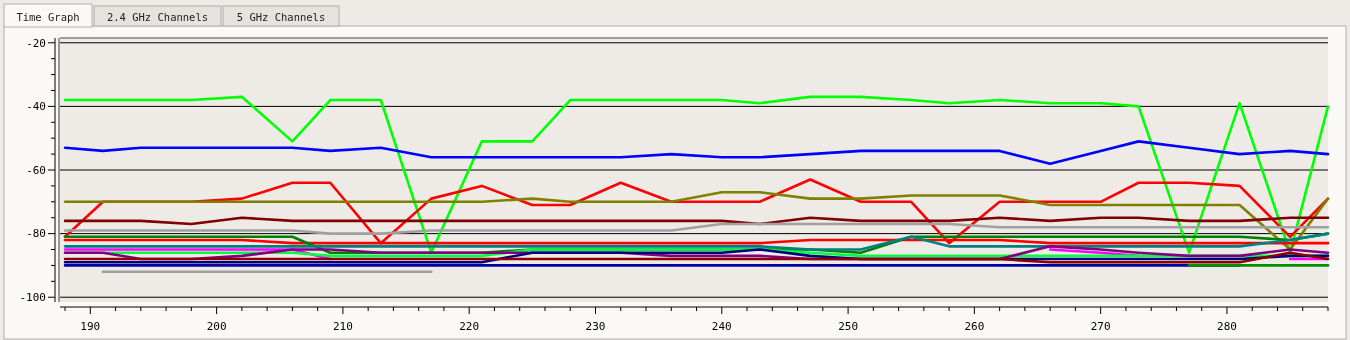 The width and height of the screenshot is (1350, 340). I want to click on y-tick-label: -40, so click(36, 107).